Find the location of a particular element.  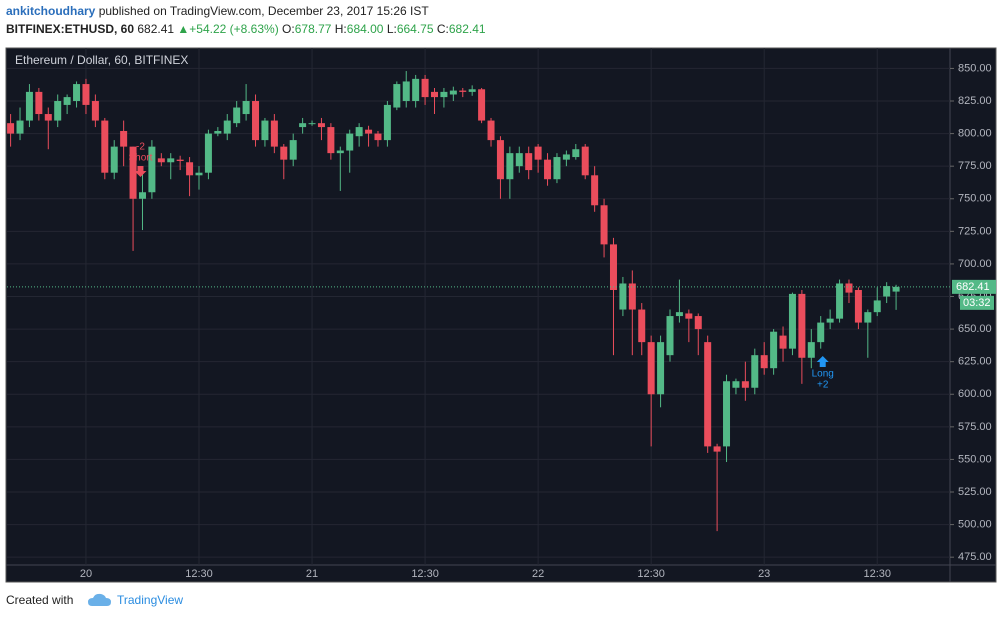

o-label: O: is located at coordinates (288, 29).